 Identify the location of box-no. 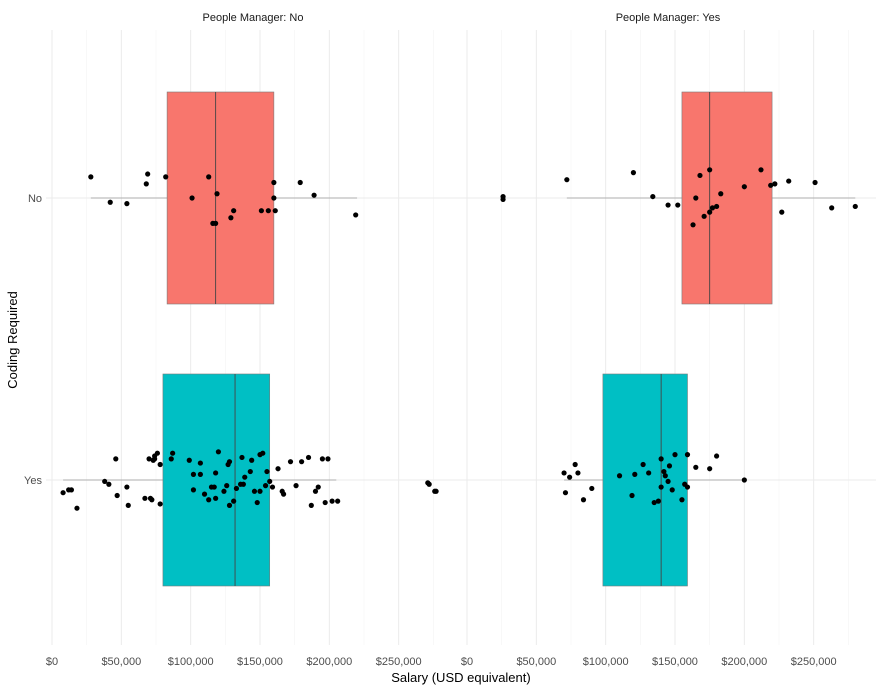
(220, 198).